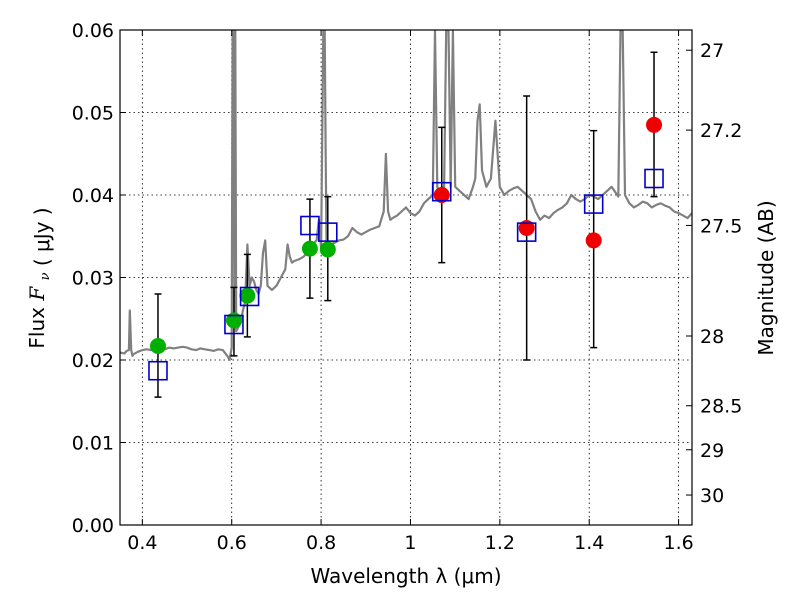  Describe the element at coordinates (712, 496) in the screenshot. I see `mag-tick-label: 30` at that location.